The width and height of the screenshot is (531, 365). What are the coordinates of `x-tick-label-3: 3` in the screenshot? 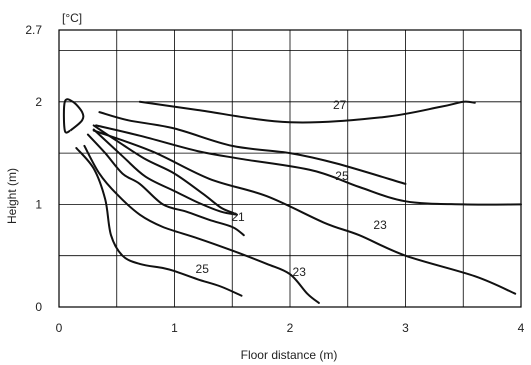 It's located at (405, 328).